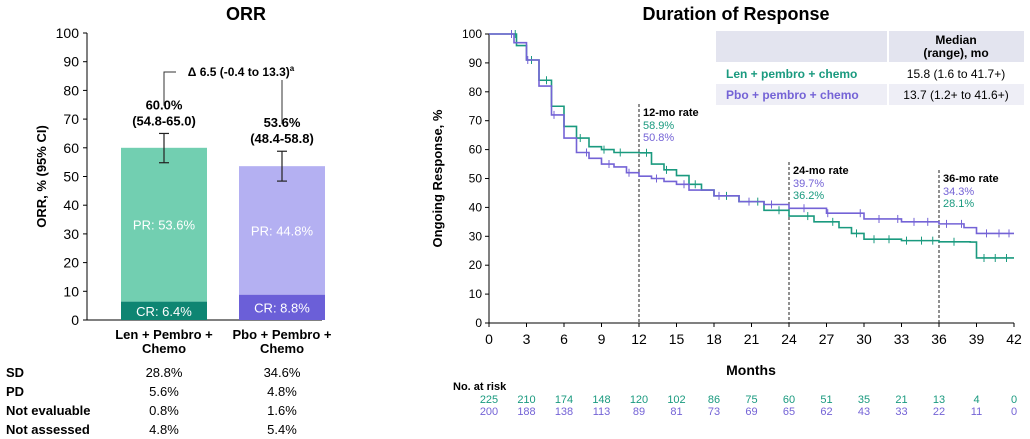 The width and height of the screenshot is (1030, 439). Describe the element at coordinates (789, 339) in the screenshot. I see `dor-x-tick-label: 24` at that location.